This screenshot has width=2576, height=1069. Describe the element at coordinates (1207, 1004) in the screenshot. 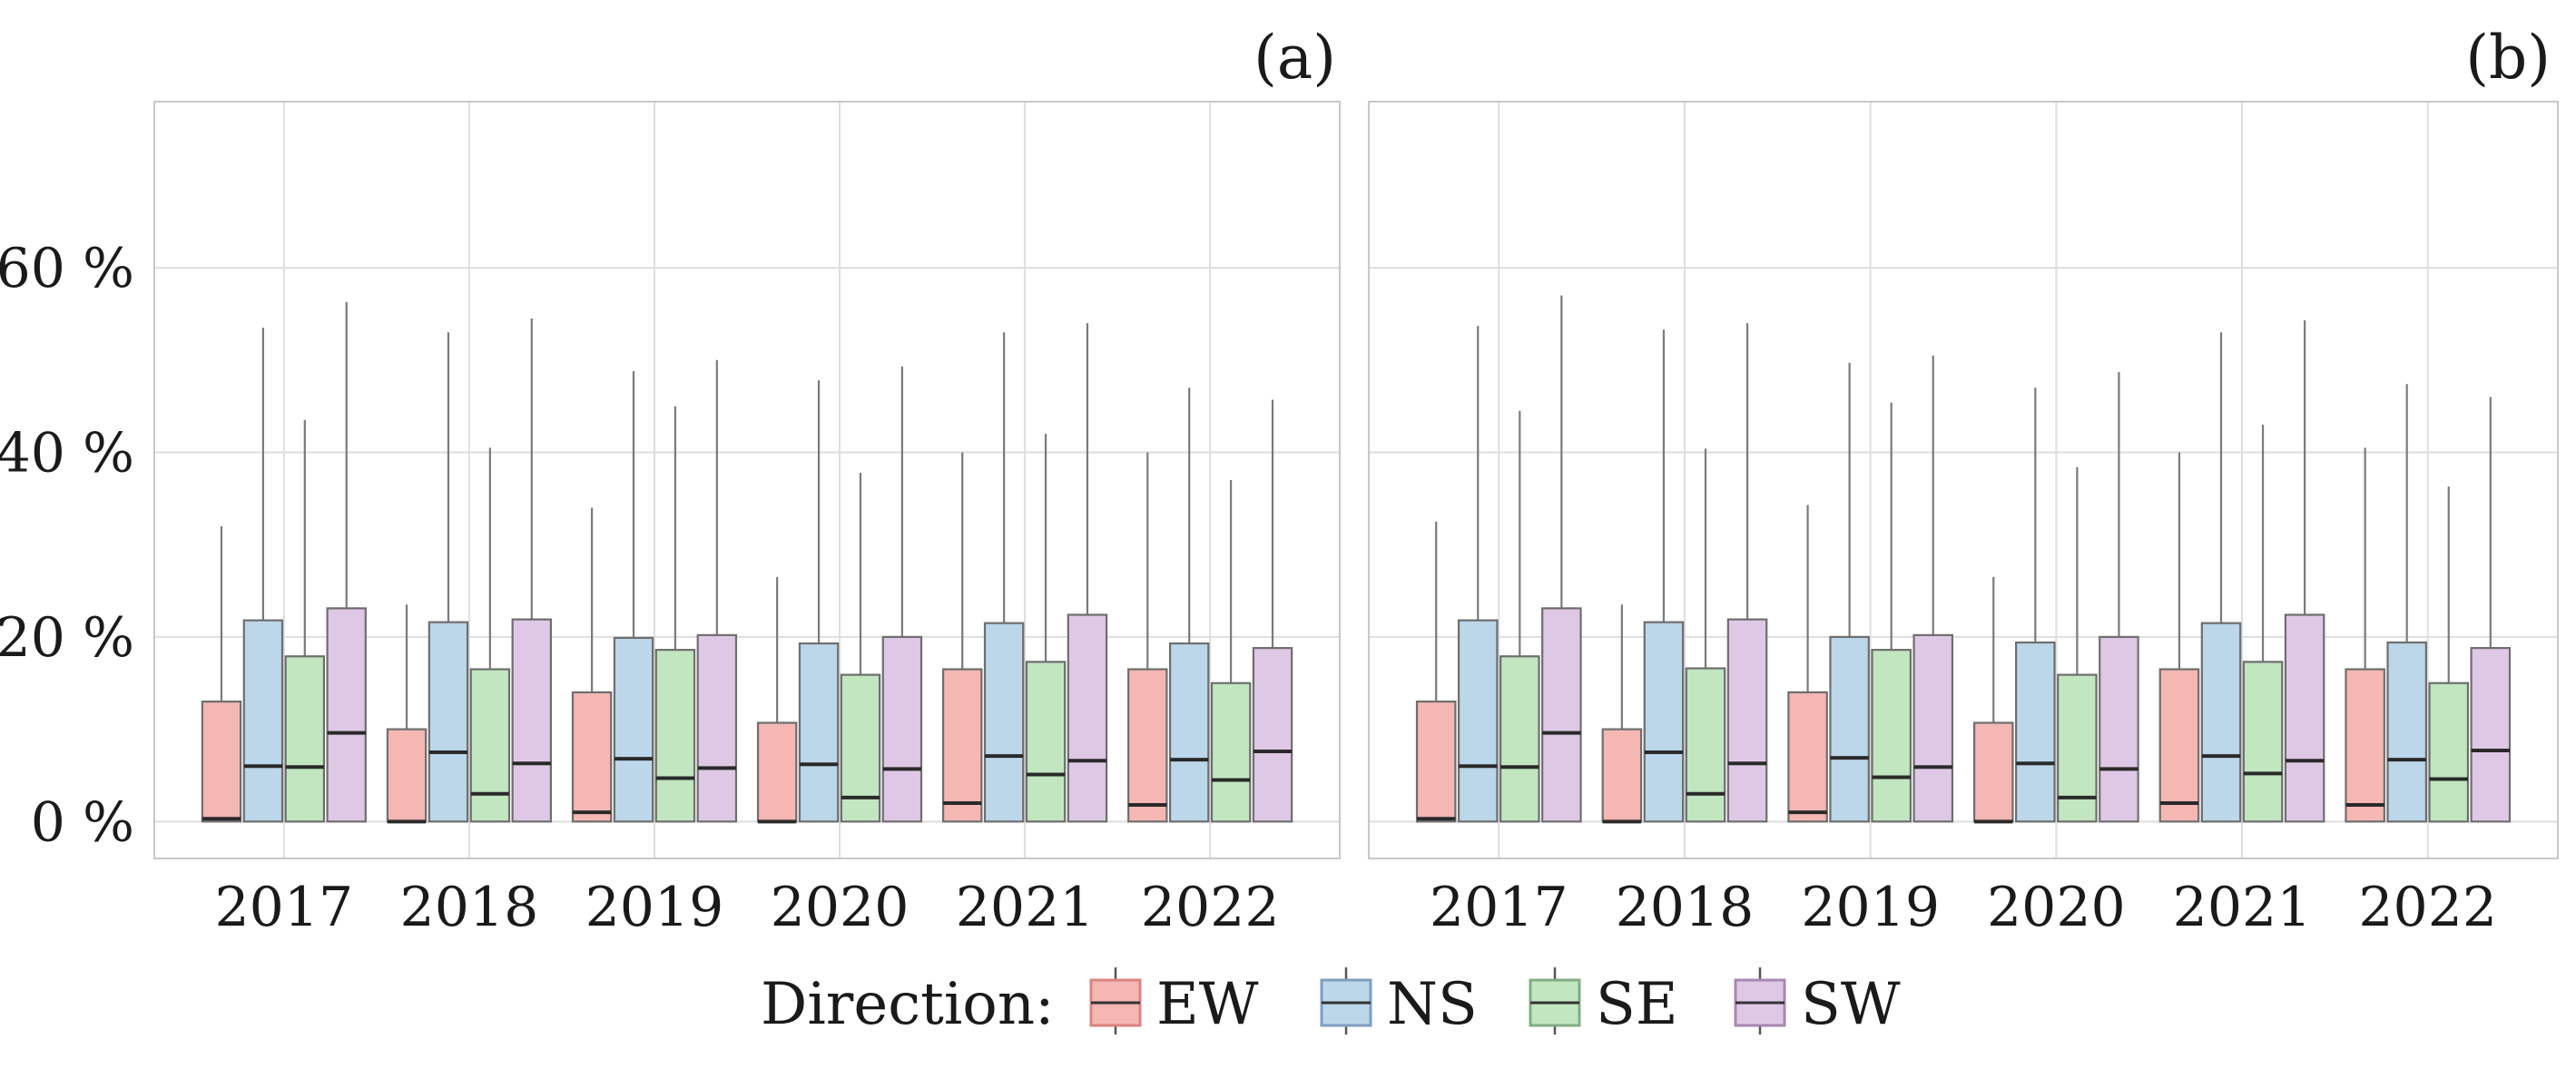

I see `legend-label-ew: EW` at that location.